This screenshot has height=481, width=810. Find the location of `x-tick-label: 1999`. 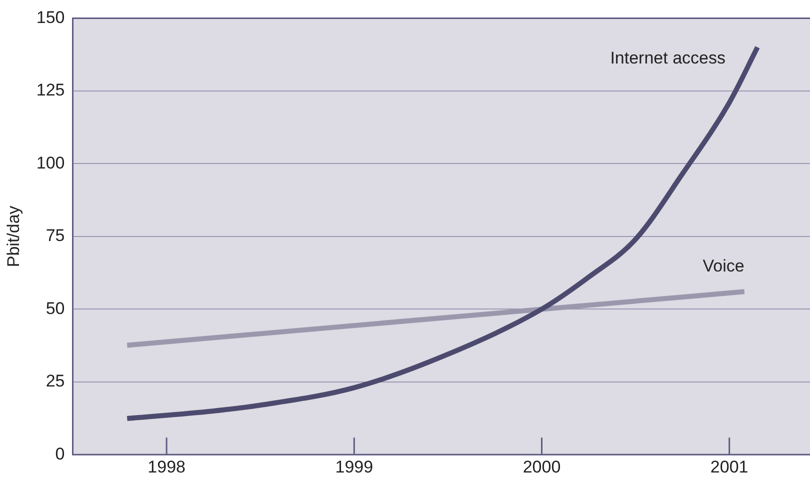

x-tick-label: 1999 is located at coordinates (354, 466).